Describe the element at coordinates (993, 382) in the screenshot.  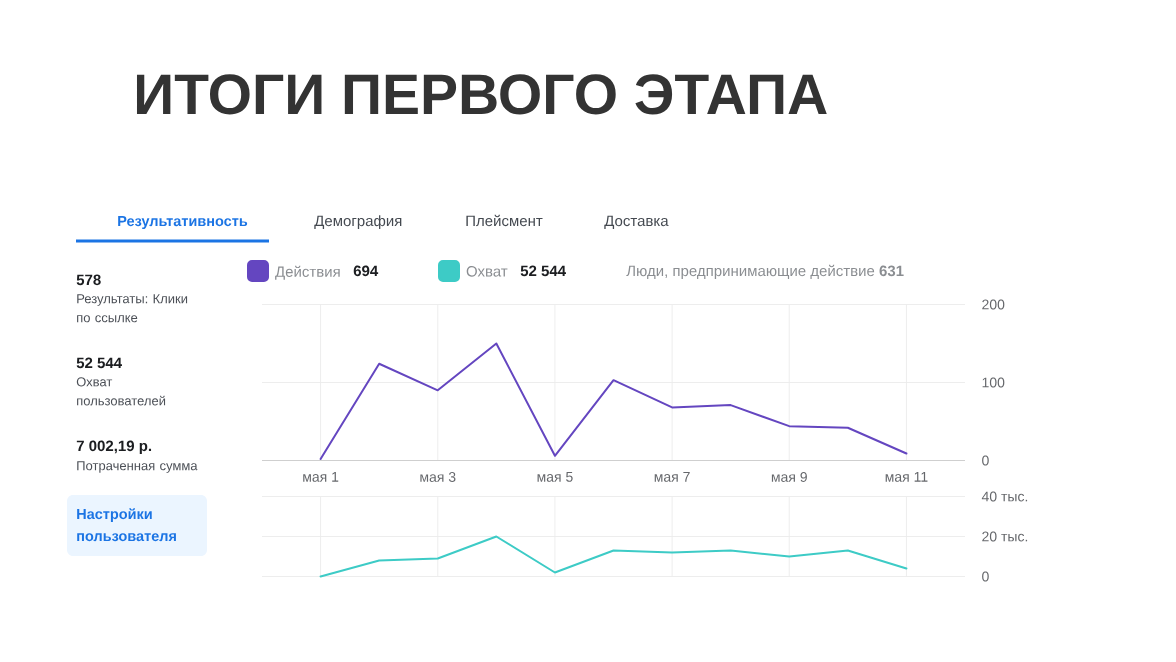
I see `y-tick-label: 100` at that location.